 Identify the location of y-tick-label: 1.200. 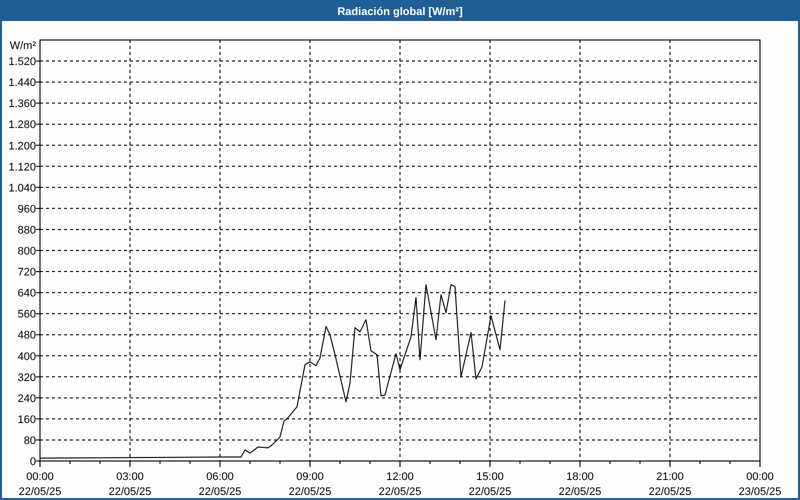
(22, 146).